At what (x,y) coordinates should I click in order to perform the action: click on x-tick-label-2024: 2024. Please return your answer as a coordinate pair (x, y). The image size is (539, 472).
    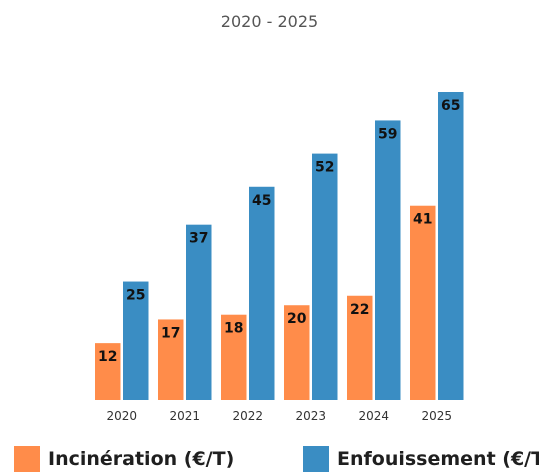
    Looking at the image, I should click on (373, 416).